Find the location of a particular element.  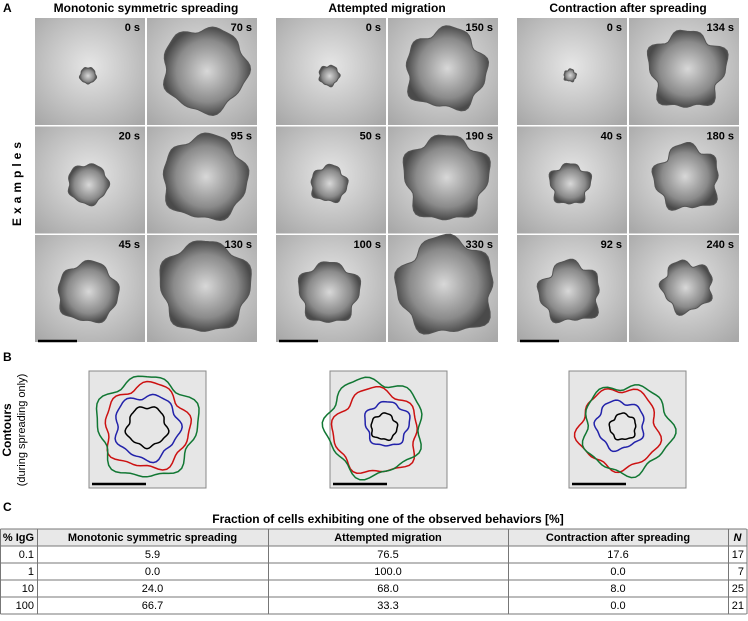

table-cell: 33.3 is located at coordinates (387, 606).